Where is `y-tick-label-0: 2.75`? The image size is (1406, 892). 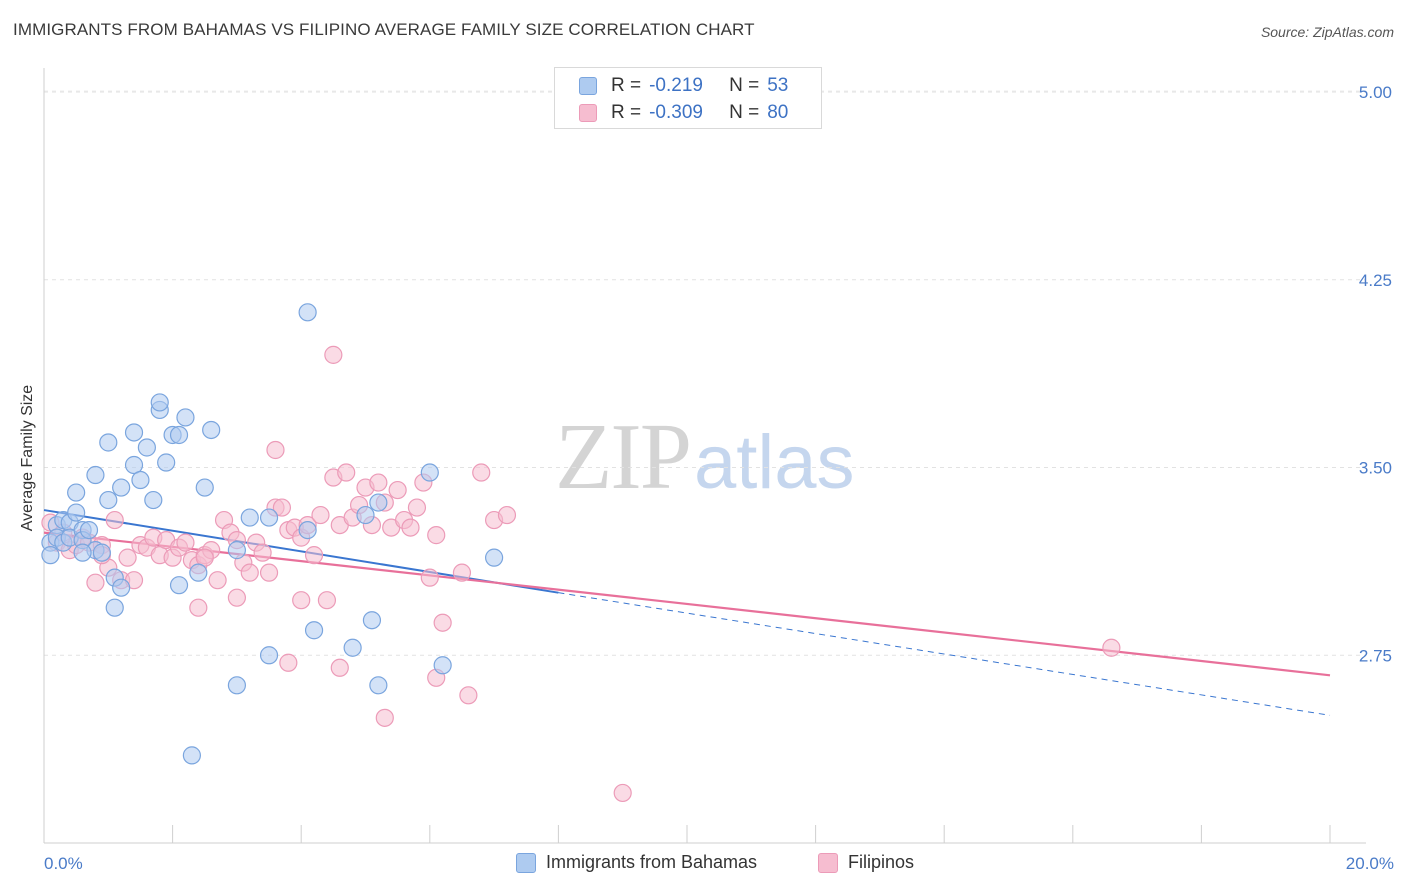
y-tick-label-0: 2.75 is located at coordinates (1375, 655).